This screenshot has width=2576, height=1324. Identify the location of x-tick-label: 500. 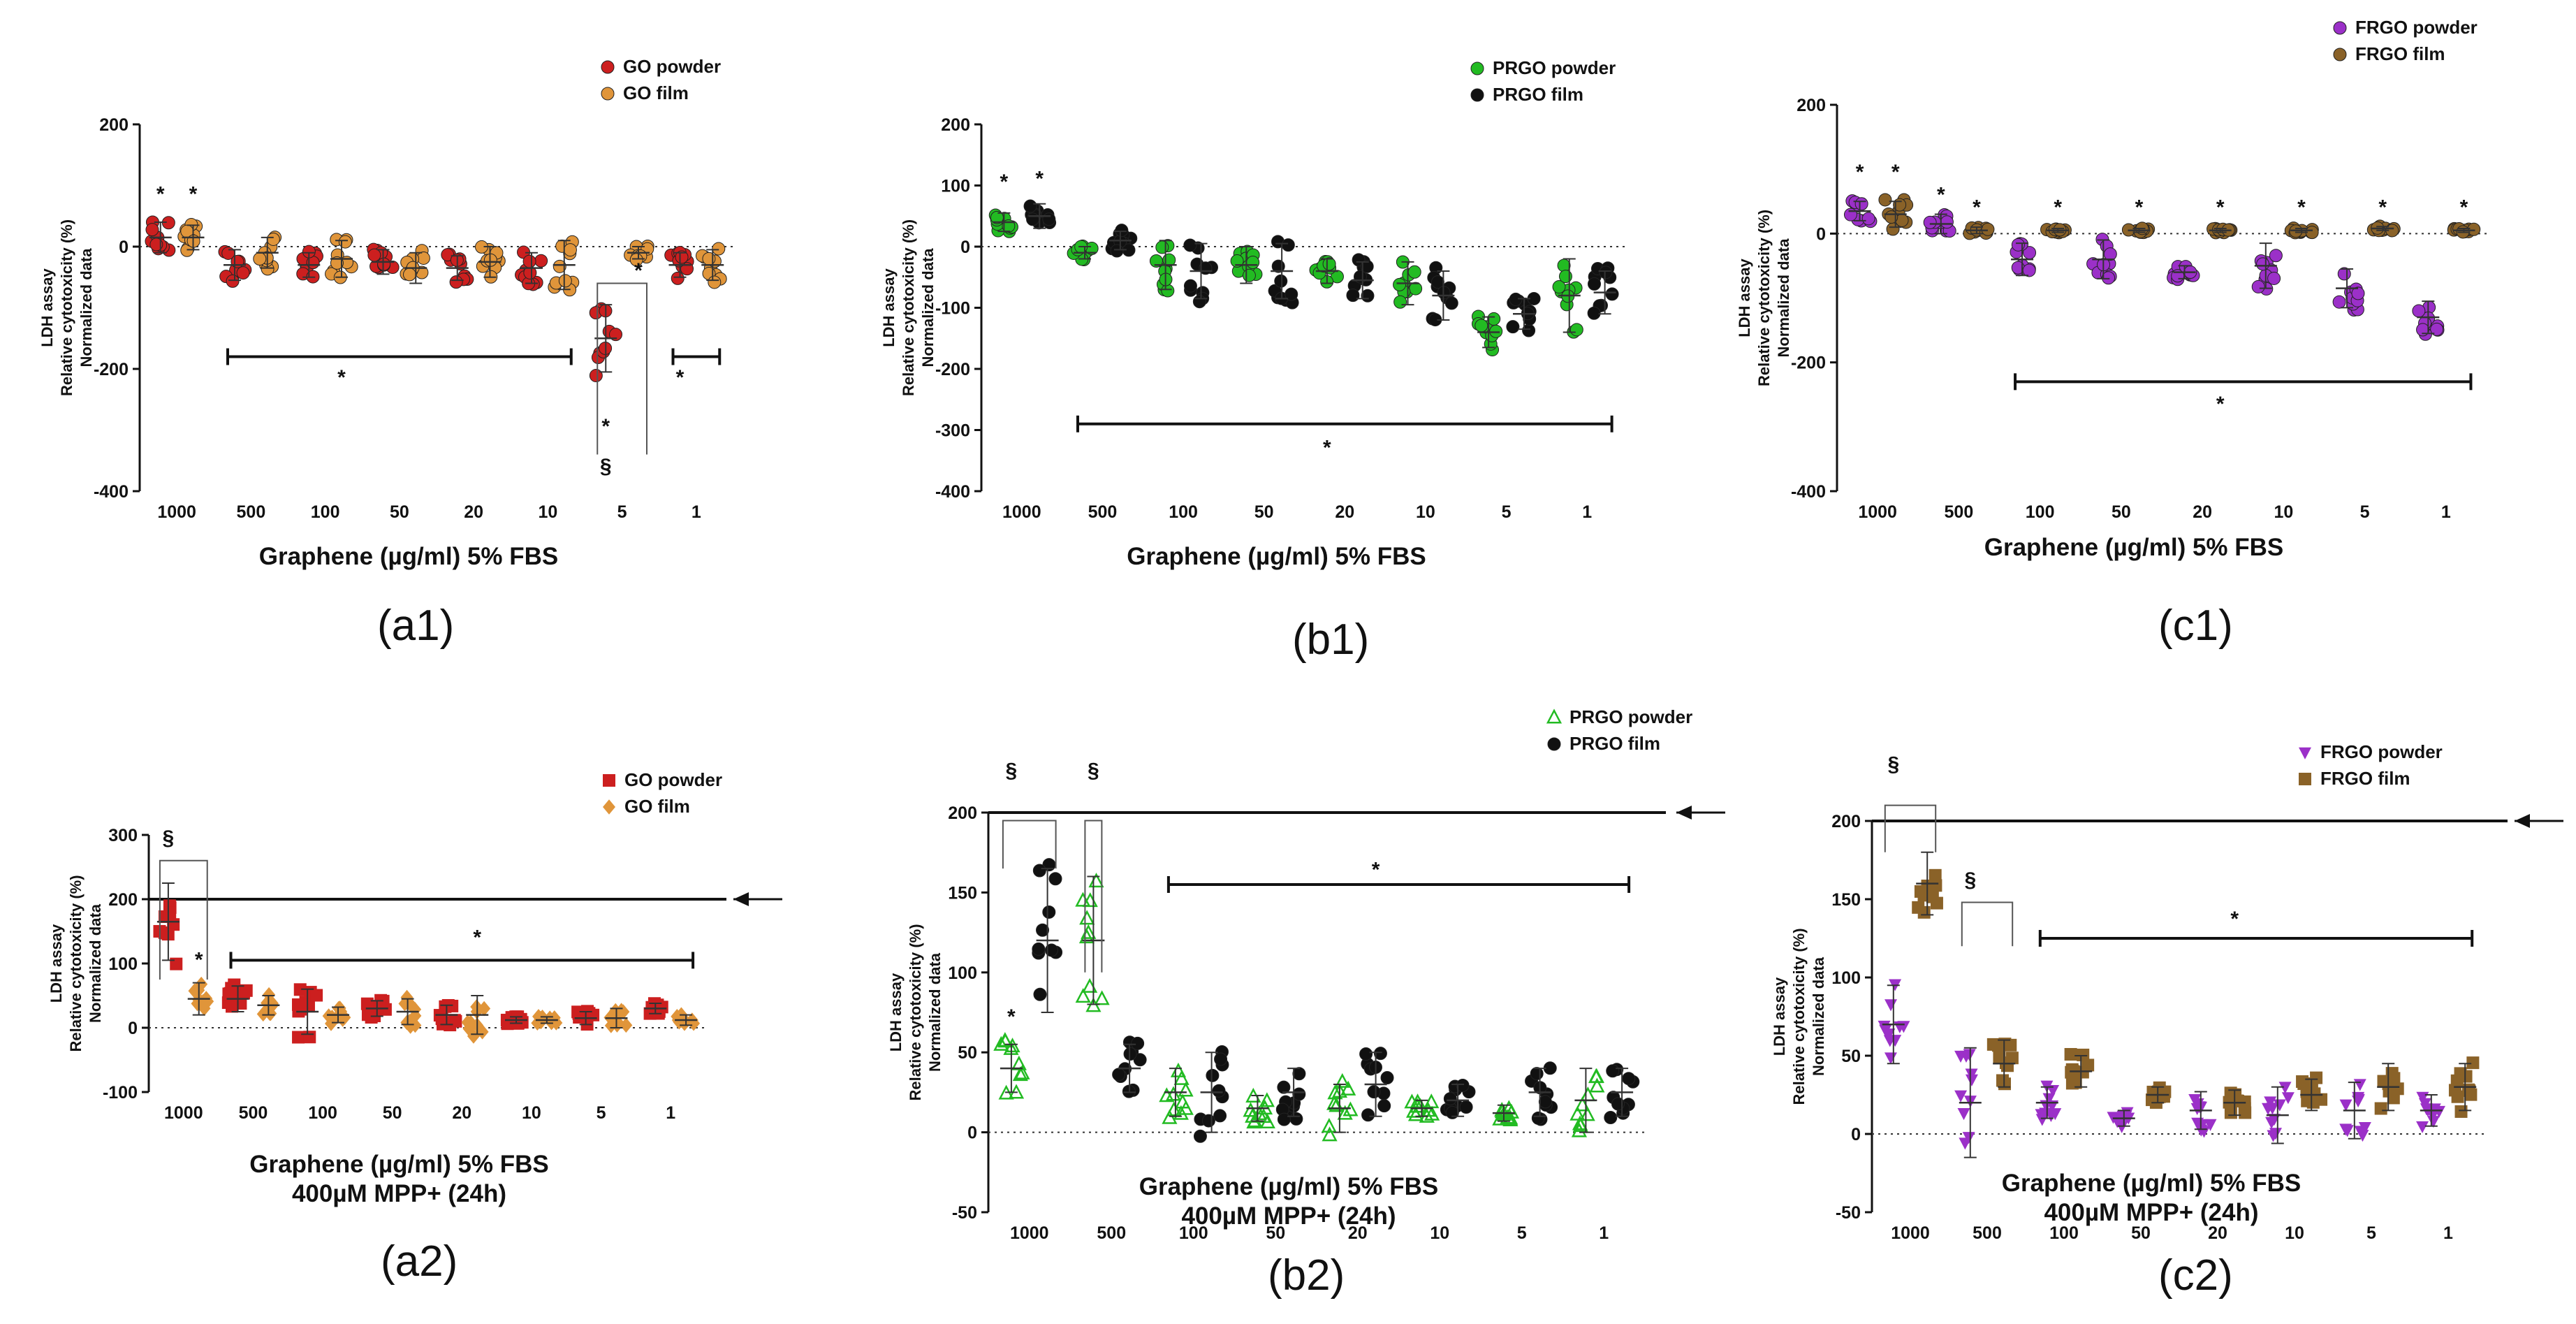
(1987, 1233).